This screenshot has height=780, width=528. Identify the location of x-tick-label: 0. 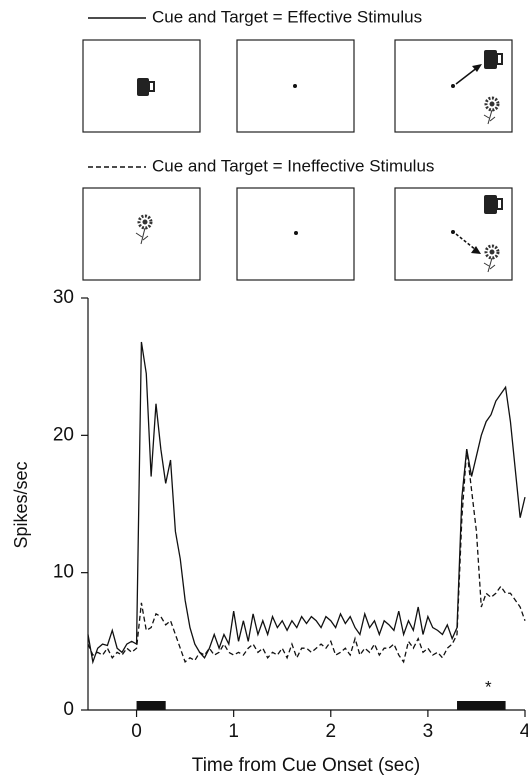
(136, 731).